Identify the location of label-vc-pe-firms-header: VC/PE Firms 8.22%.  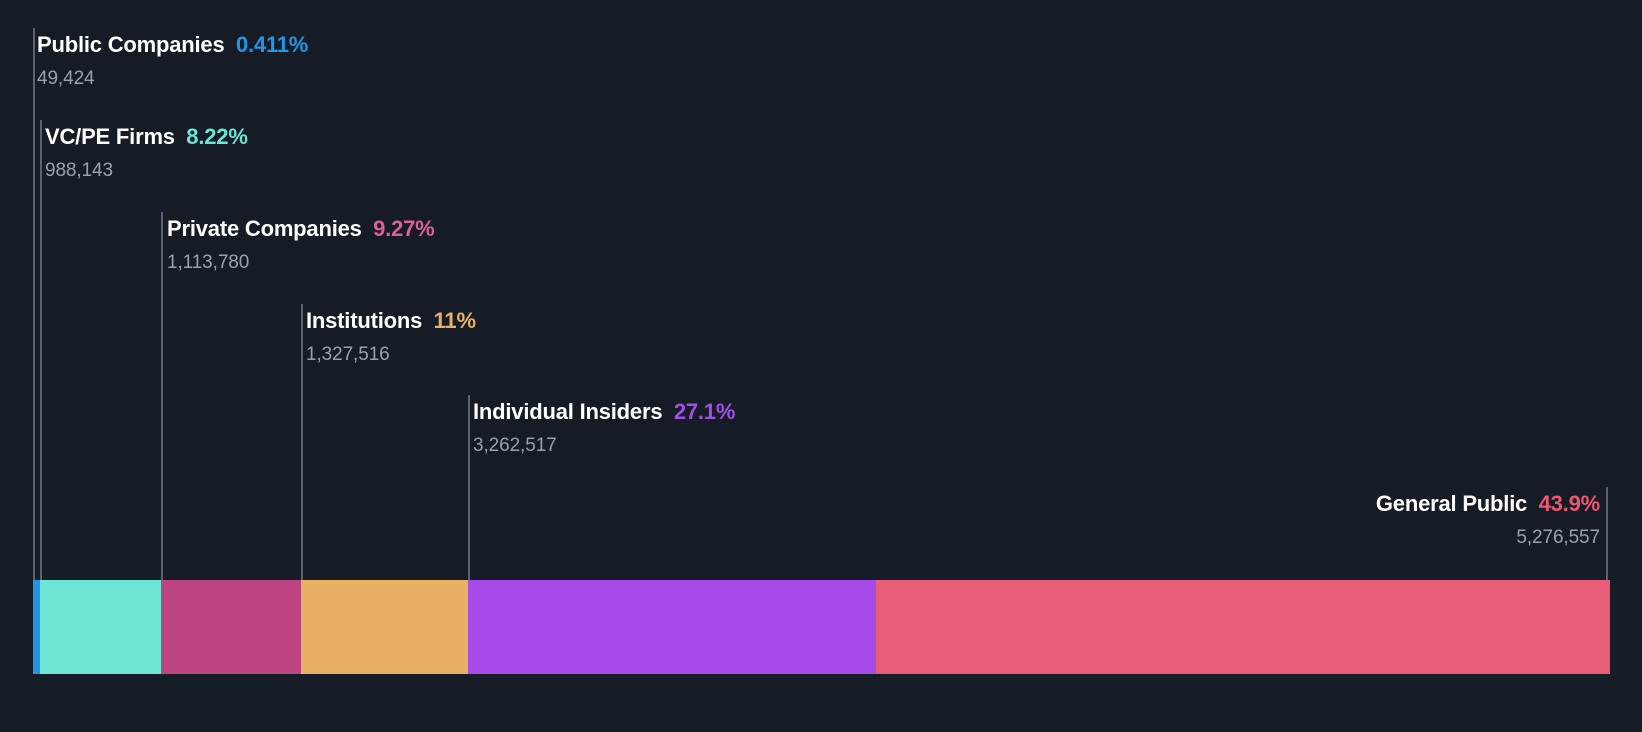
(146, 137).